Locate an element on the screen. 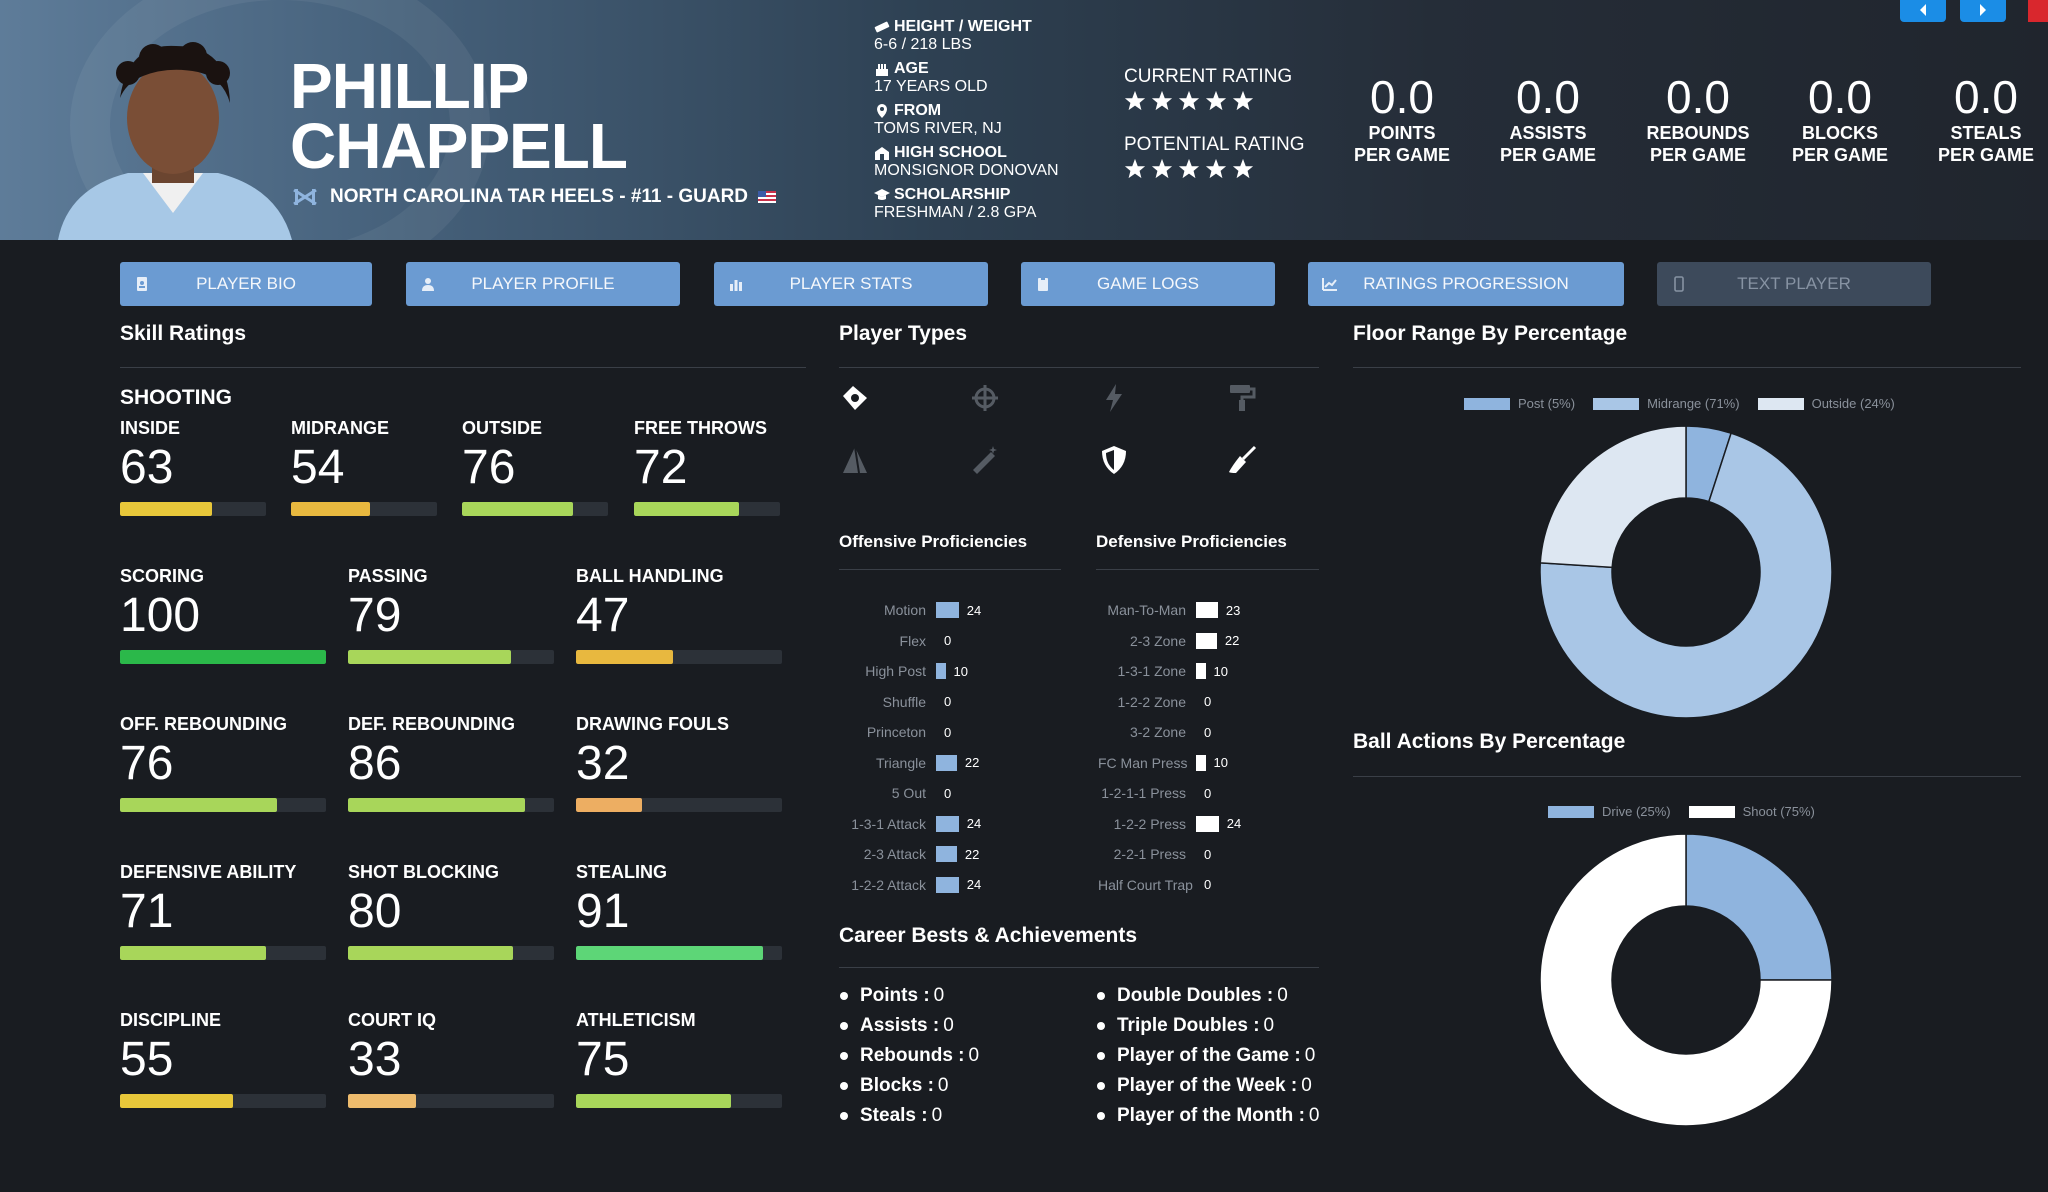 Image resolution: width=2048 pixels, height=1192 pixels. location-pin-icon is located at coordinates (882, 111).